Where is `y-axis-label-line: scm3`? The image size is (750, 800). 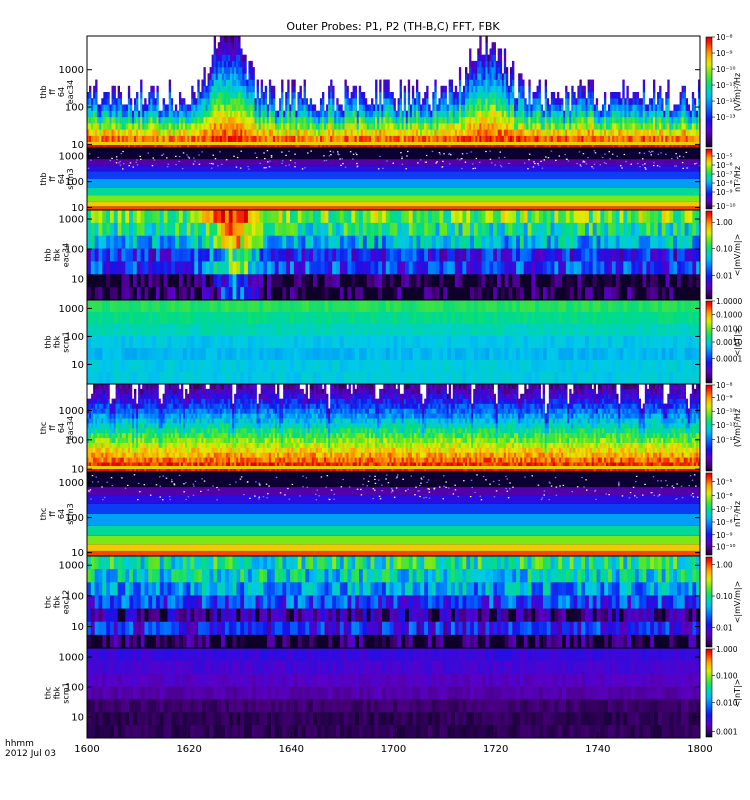 y-axis-label-line: scm3 is located at coordinates (70, 513).